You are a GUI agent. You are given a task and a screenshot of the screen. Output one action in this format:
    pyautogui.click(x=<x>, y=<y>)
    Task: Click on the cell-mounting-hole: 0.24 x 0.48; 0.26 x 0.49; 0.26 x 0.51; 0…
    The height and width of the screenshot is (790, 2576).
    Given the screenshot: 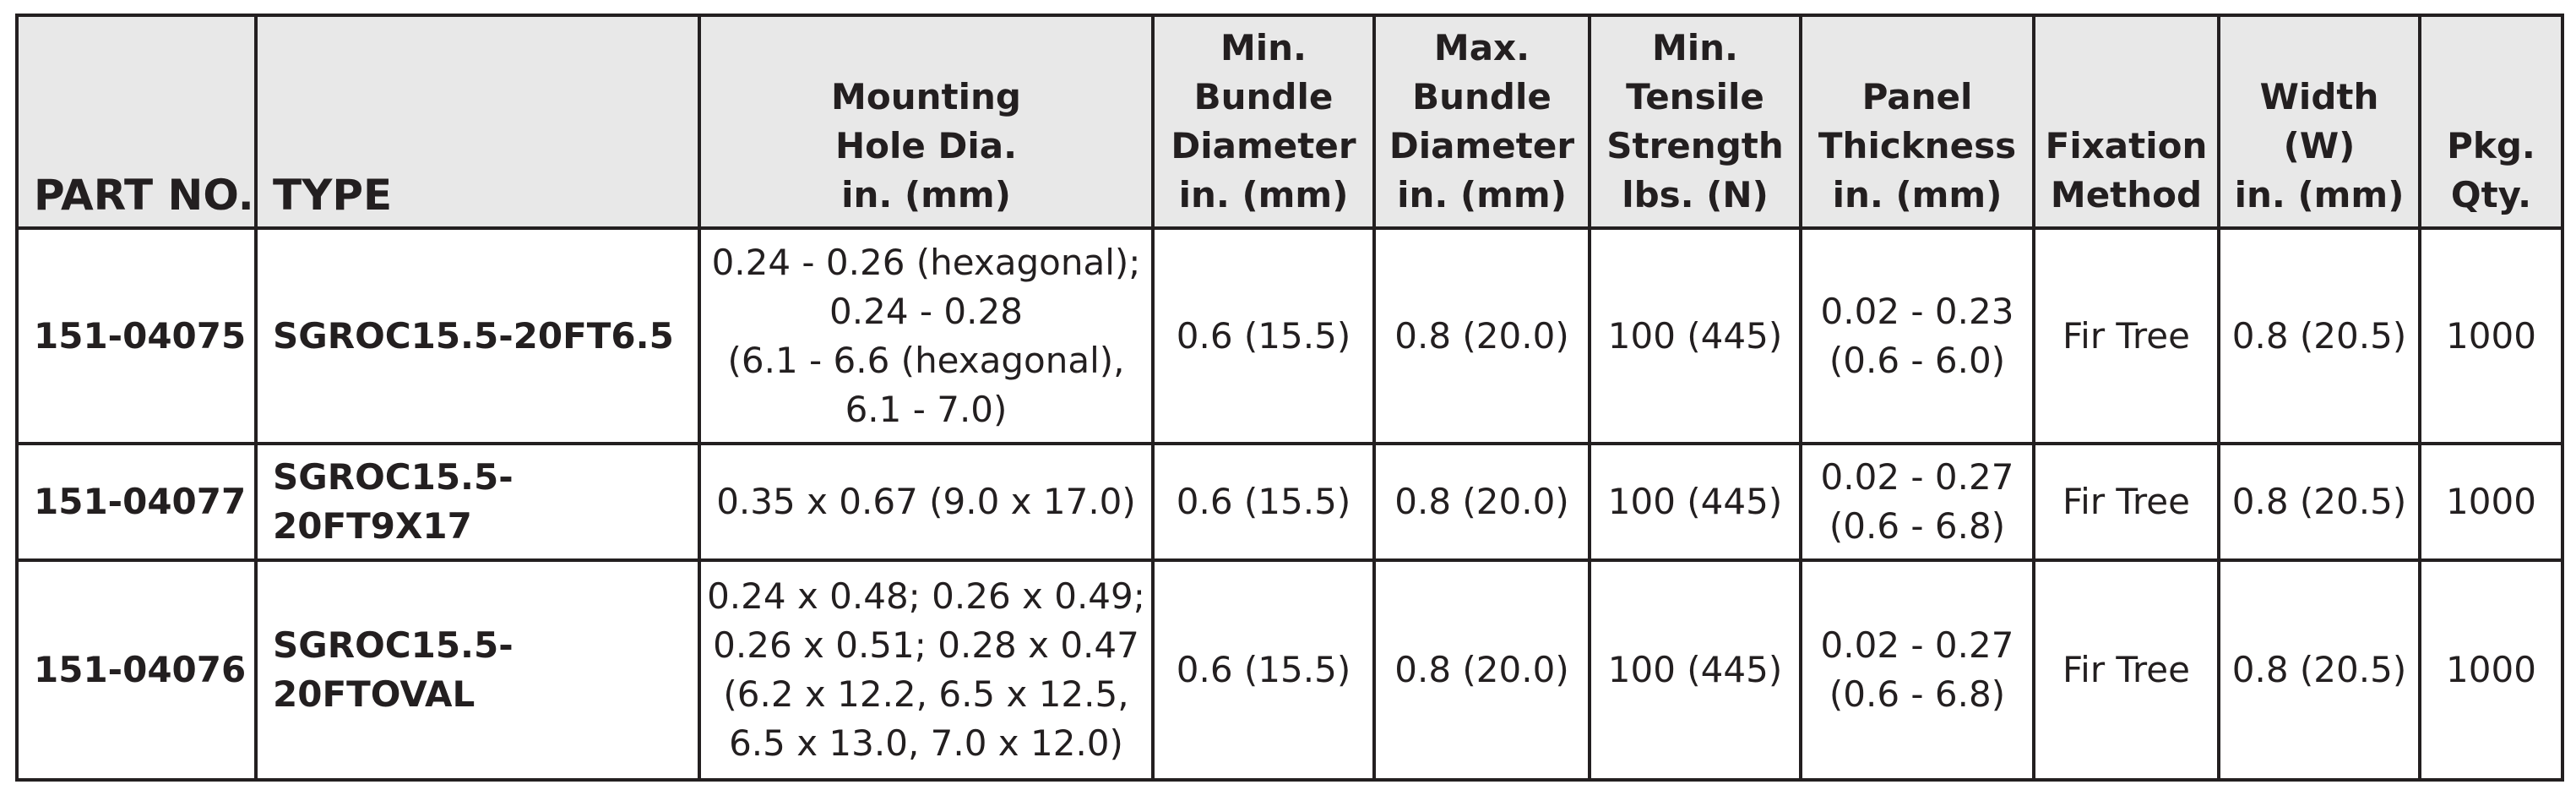 What is the action you would take?
    pyautogui.click(x=926, y=670)
    